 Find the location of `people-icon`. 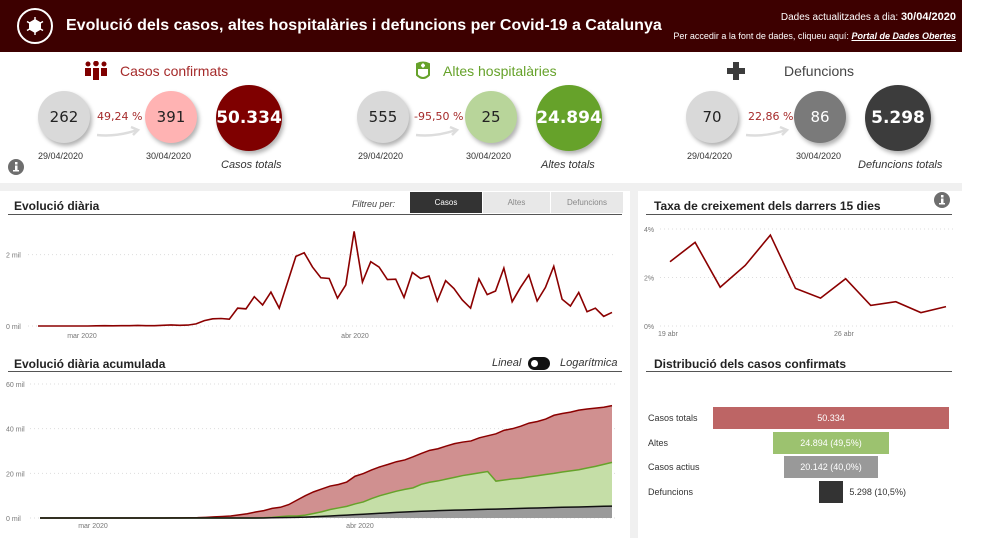

people-icon is located at coordinates (96, 70).